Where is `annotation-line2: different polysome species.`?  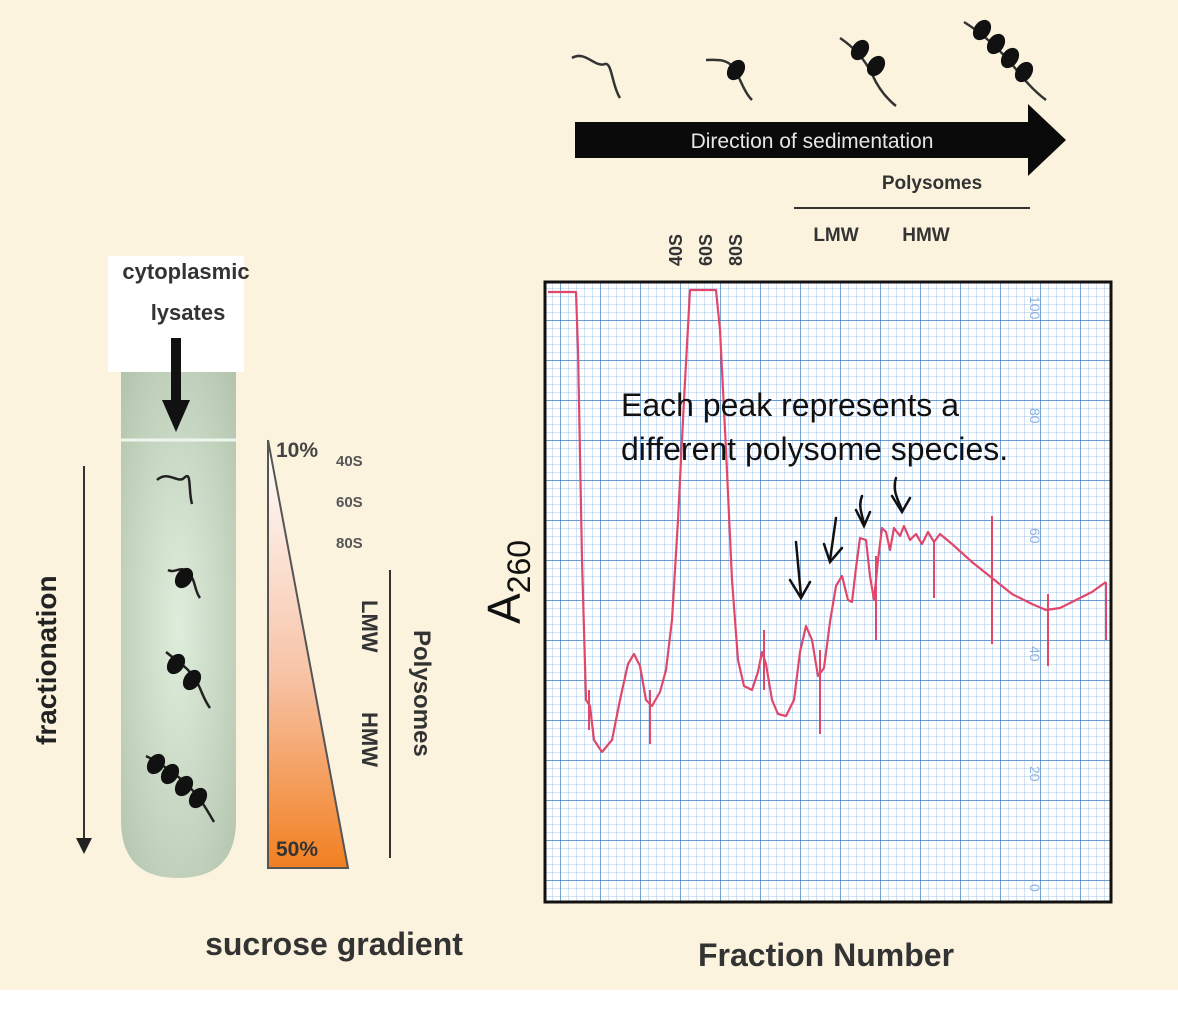
annotation-line2: different polysome species. is located at coordinates (814, 449).